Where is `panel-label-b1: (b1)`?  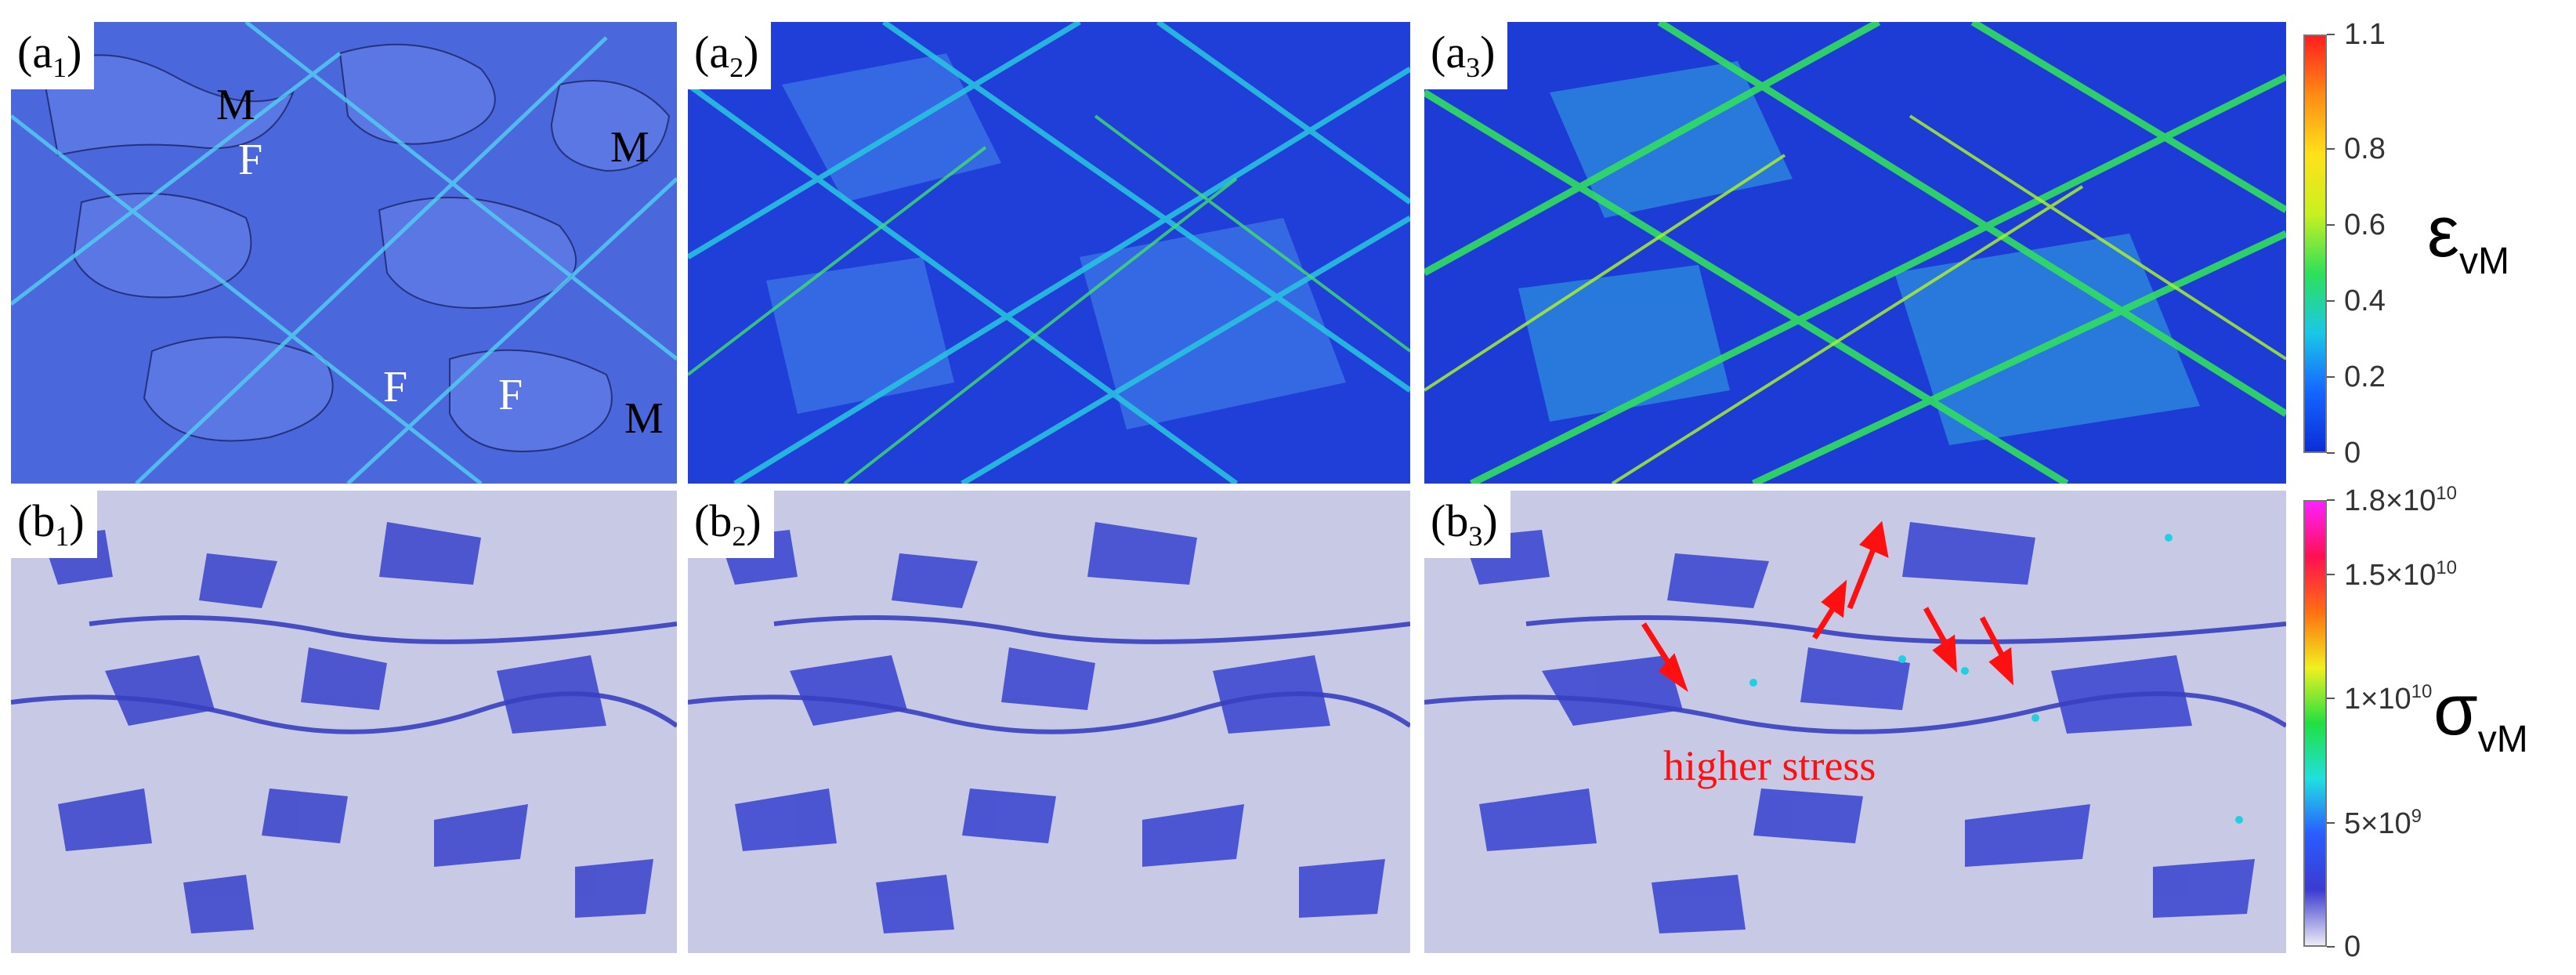 panel-label-b1: (b1) is located at coordinates (54, 524).